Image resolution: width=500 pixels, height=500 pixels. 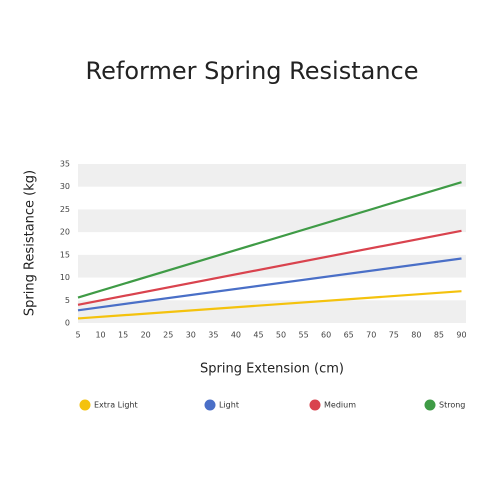 What do you see at coordinates (452, 405) in the screenshot?
I see `legend-label: Strong` at bounding box center [452, 405].